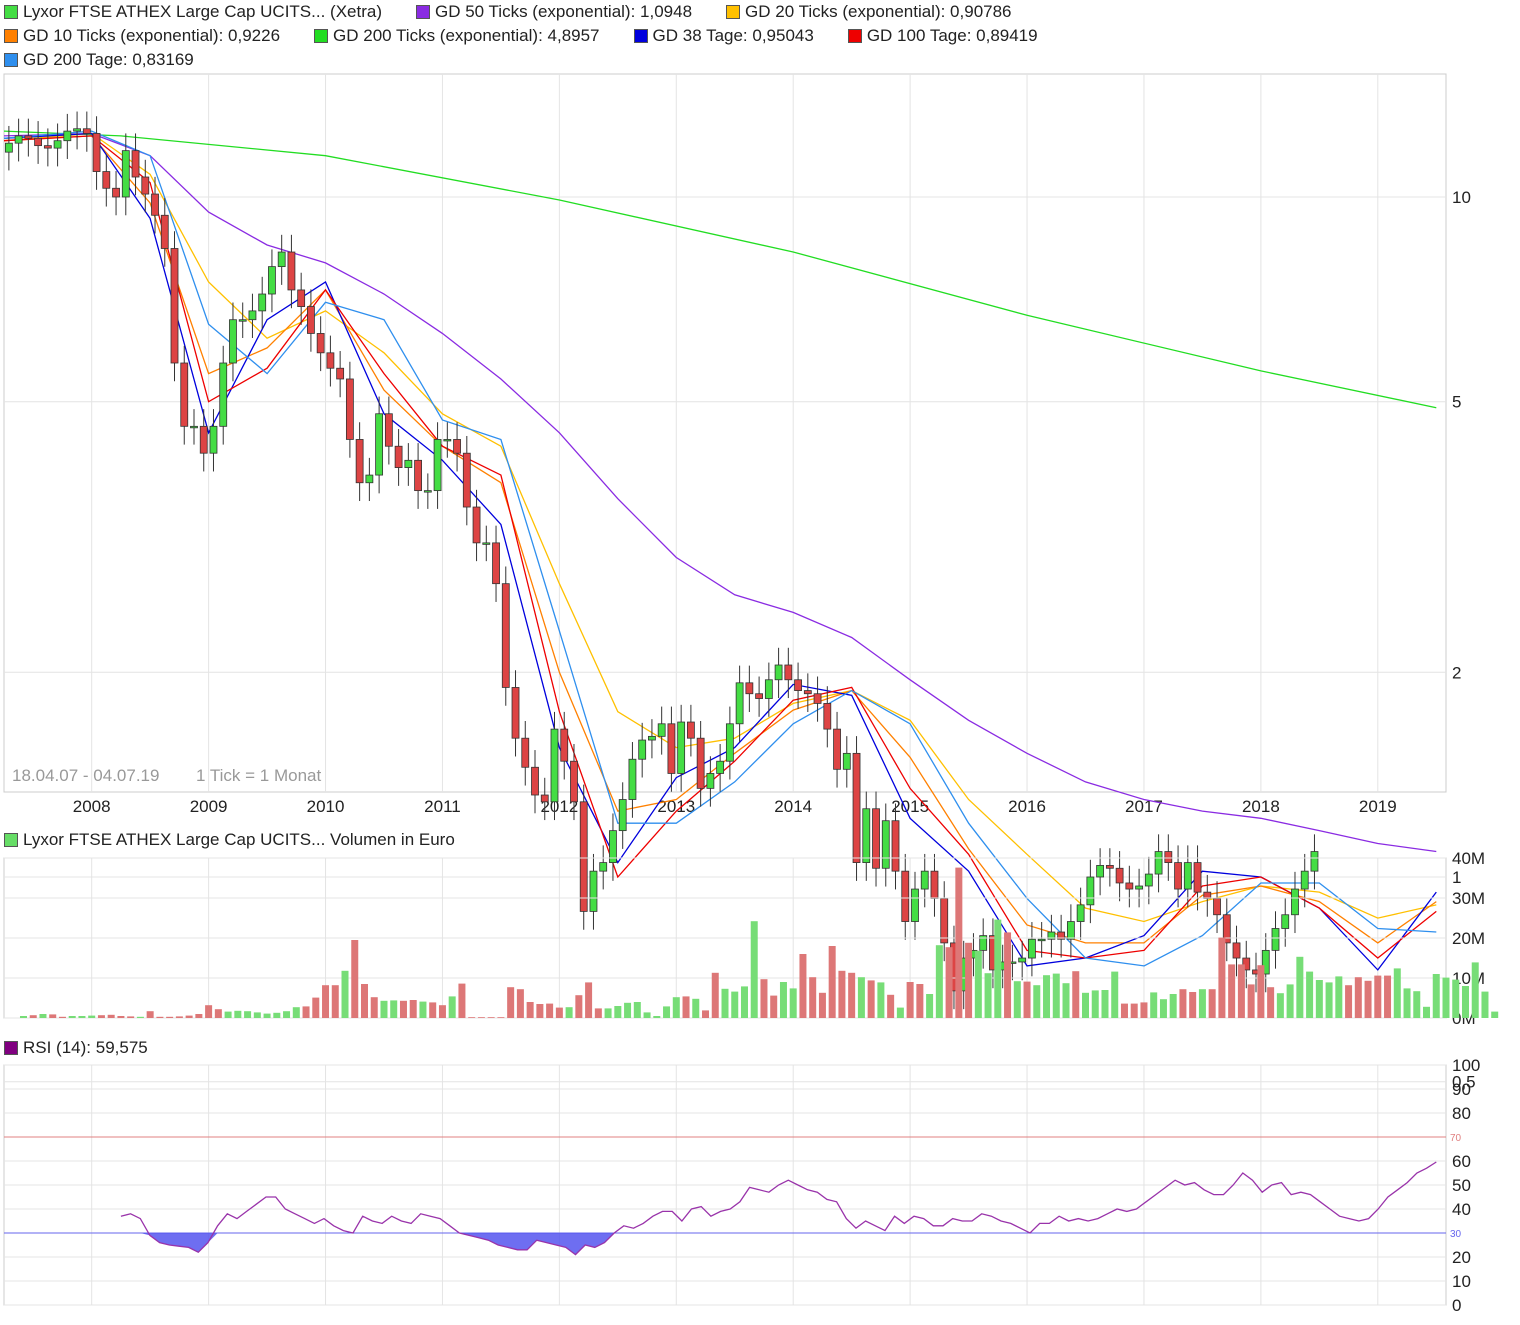  What do you see at coordinates (869, 12) in the screenshot?
I see `legend-item-gd20: GD 20 Ticks (exponential): 0,90786` at bounding box center [869, 12].